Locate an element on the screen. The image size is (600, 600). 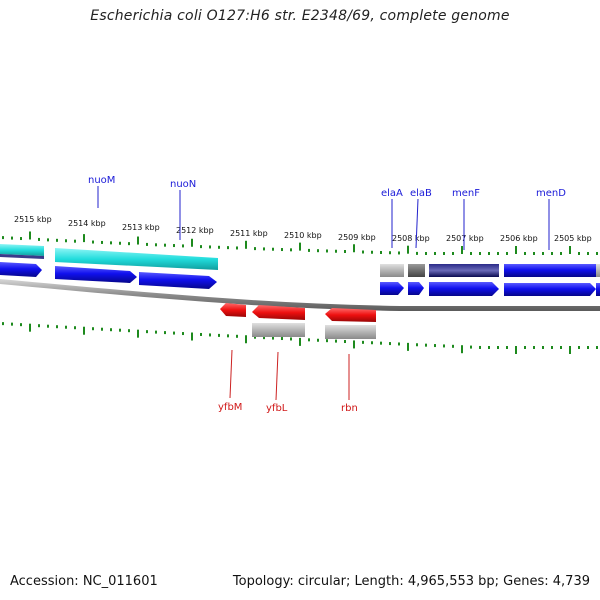
scale-label: 2508 kbp is located at coordinates (411, 238).